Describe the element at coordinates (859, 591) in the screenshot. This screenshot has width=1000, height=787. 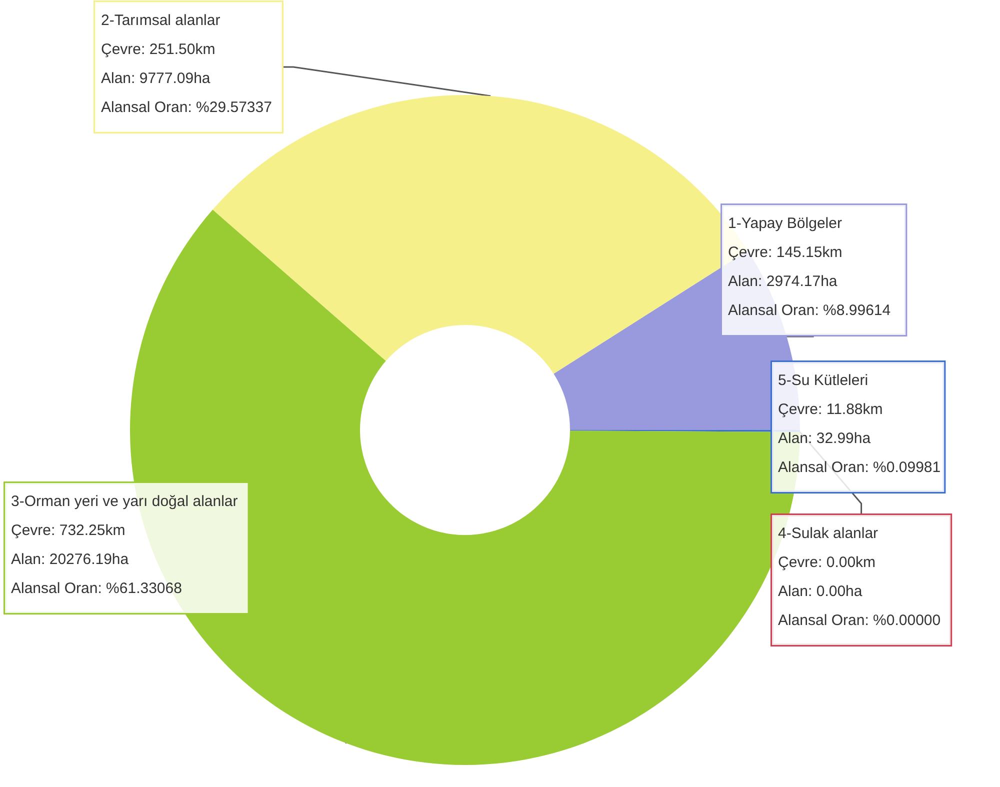
I see `text: Çevre: 0.00km Alan: 0.00ha Alansal Oran: %0.00000` at that location.